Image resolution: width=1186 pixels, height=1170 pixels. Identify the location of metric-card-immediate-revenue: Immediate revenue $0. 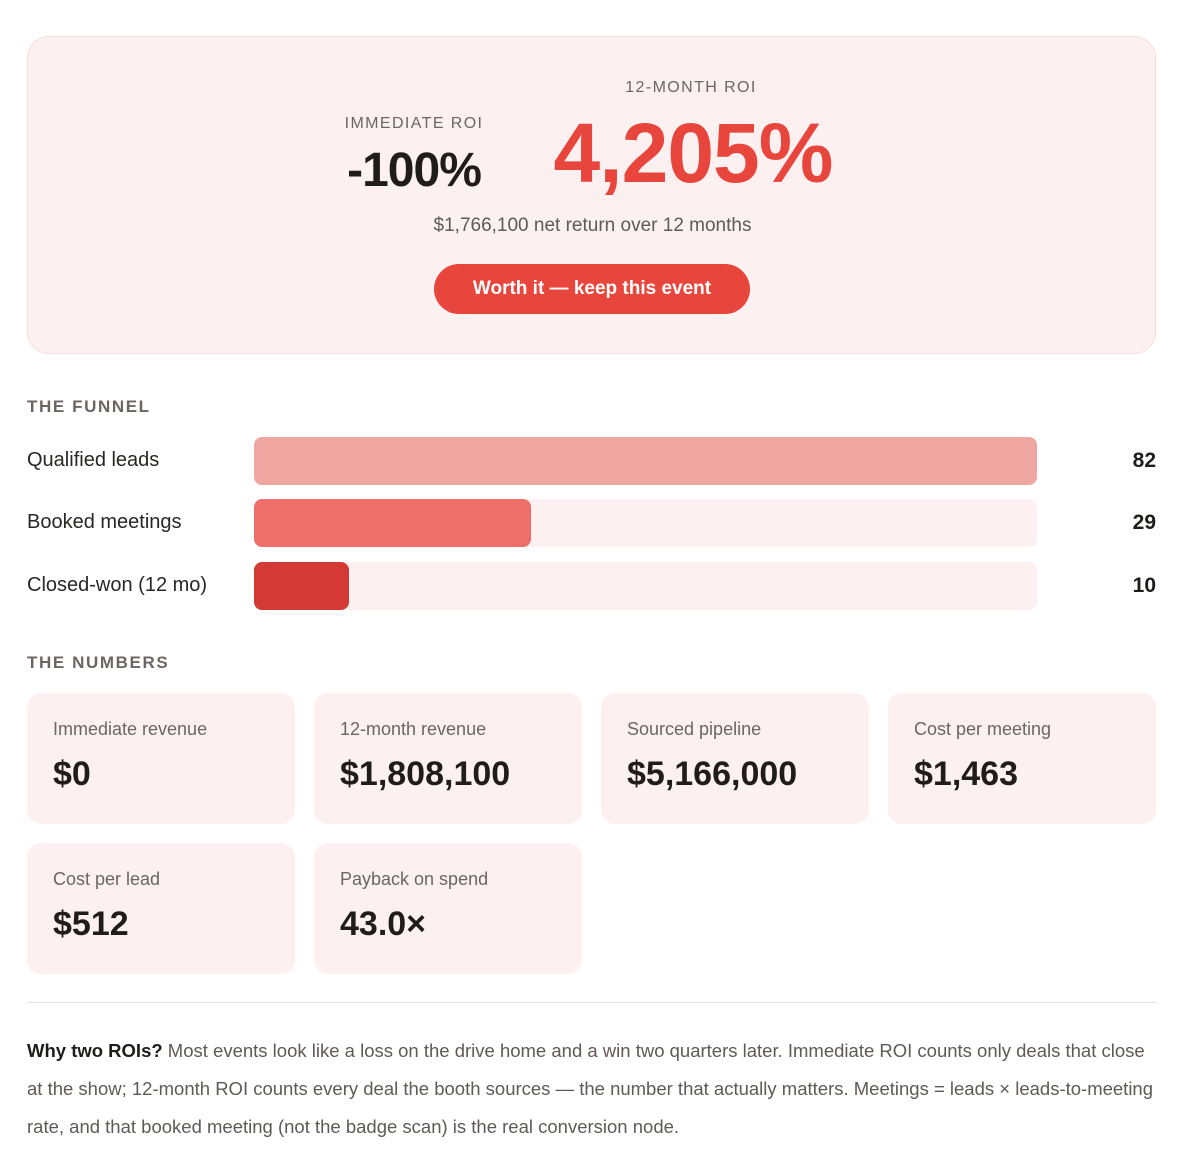
(161, 758).